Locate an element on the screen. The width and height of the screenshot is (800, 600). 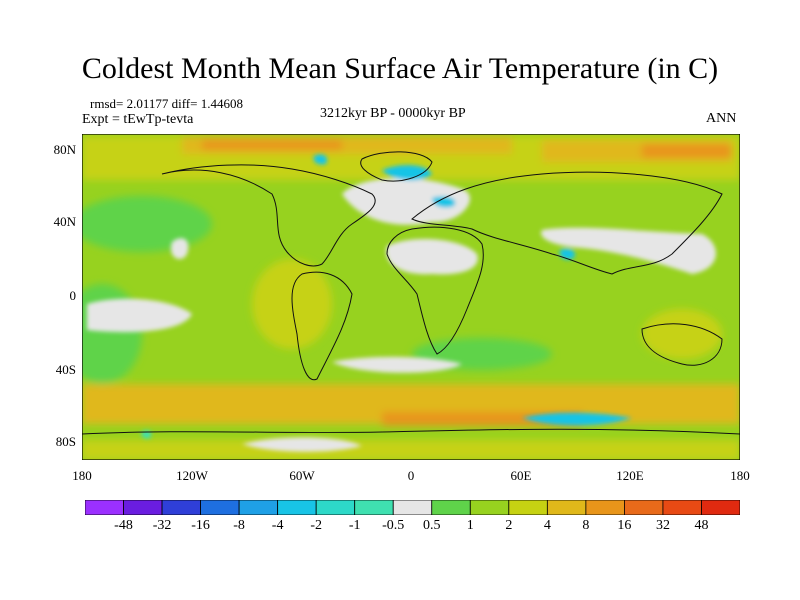
lat-label-80n: 80N is located at coordinates (64, 149).